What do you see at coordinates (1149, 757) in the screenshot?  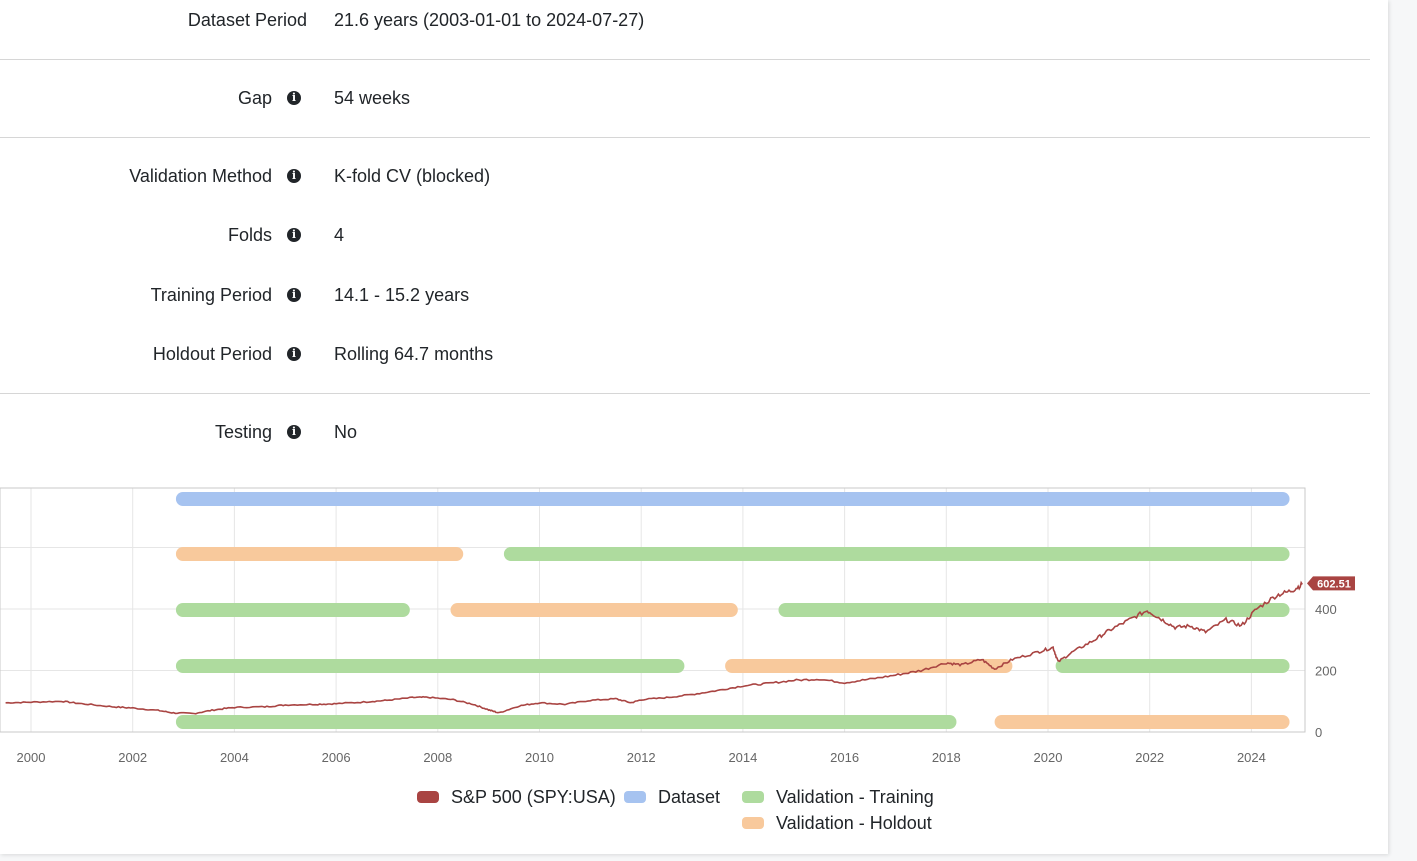 I see `x-tick-label: 2022` at bounding box center [1149, 757].